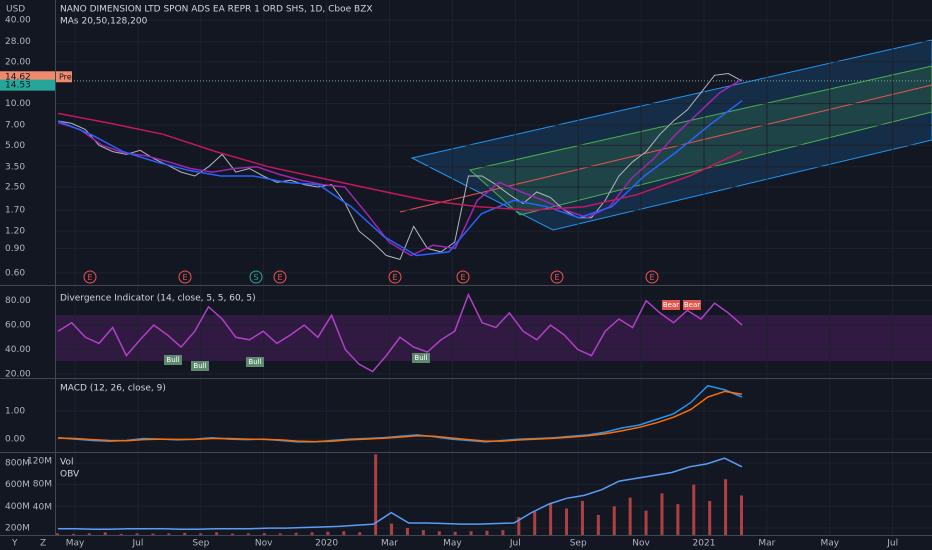  What do you see at coordinates (14, 544) in the screenshot?
I see `corner-icon: Y` at bounding box center [14, 544].